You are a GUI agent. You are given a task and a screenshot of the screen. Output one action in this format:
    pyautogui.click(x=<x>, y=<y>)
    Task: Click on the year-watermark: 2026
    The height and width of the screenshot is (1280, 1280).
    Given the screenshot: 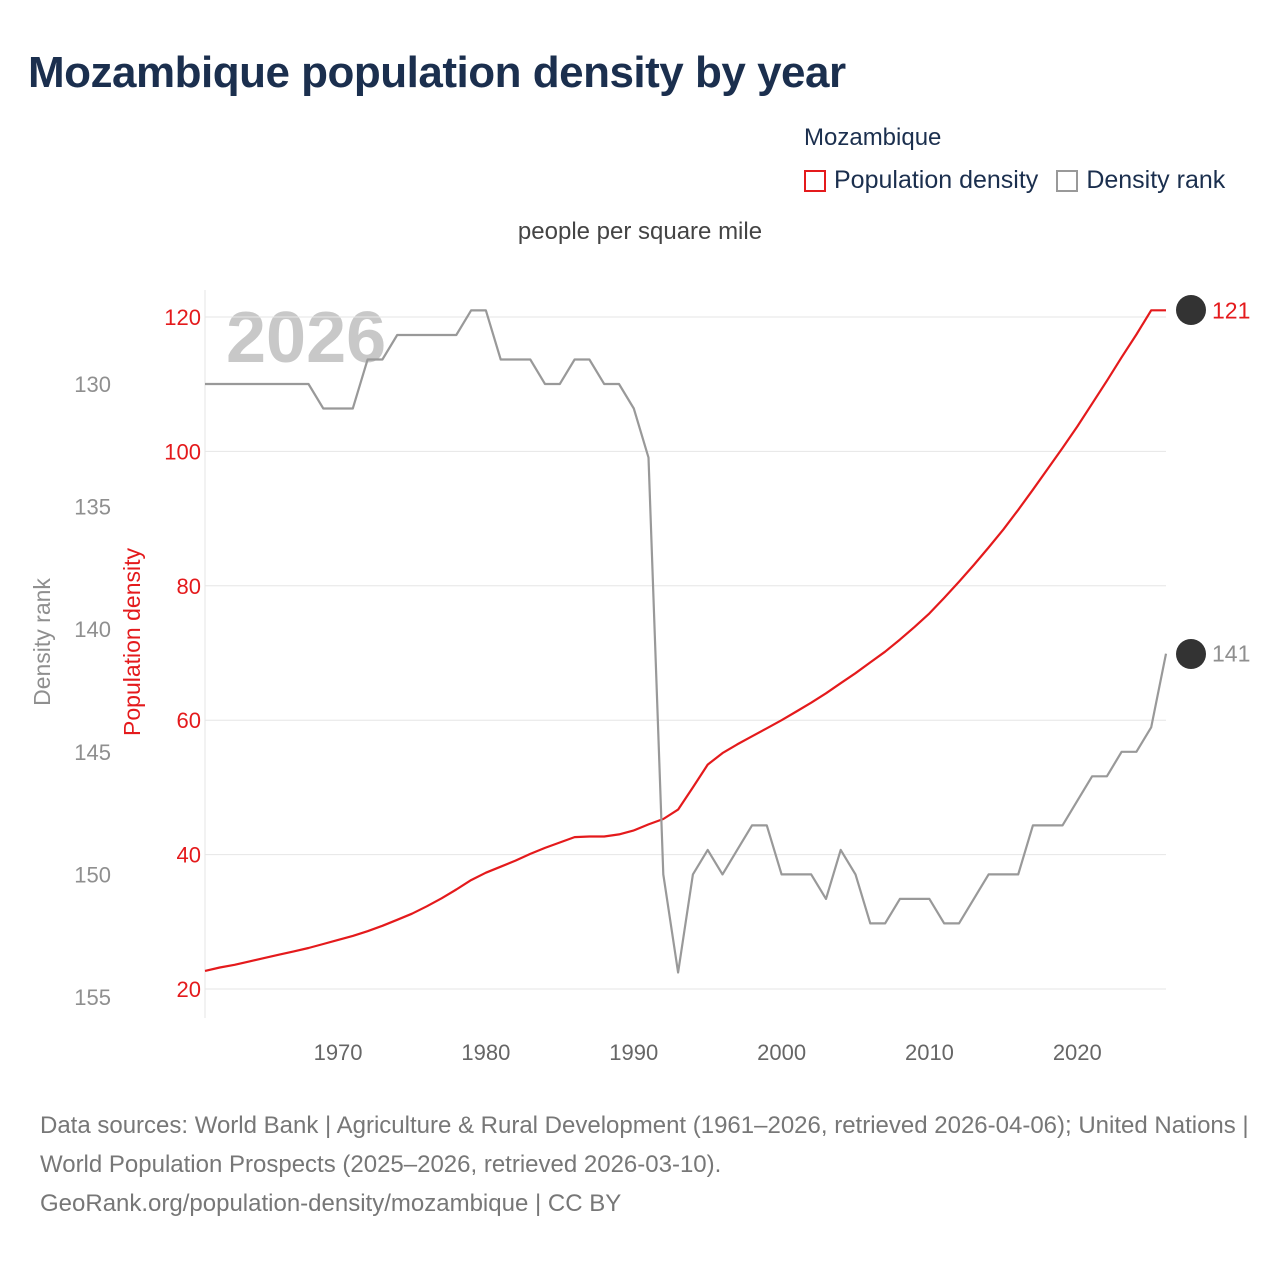 What is the action you would take?
    pyautogui.click(x=306, y=338)
    